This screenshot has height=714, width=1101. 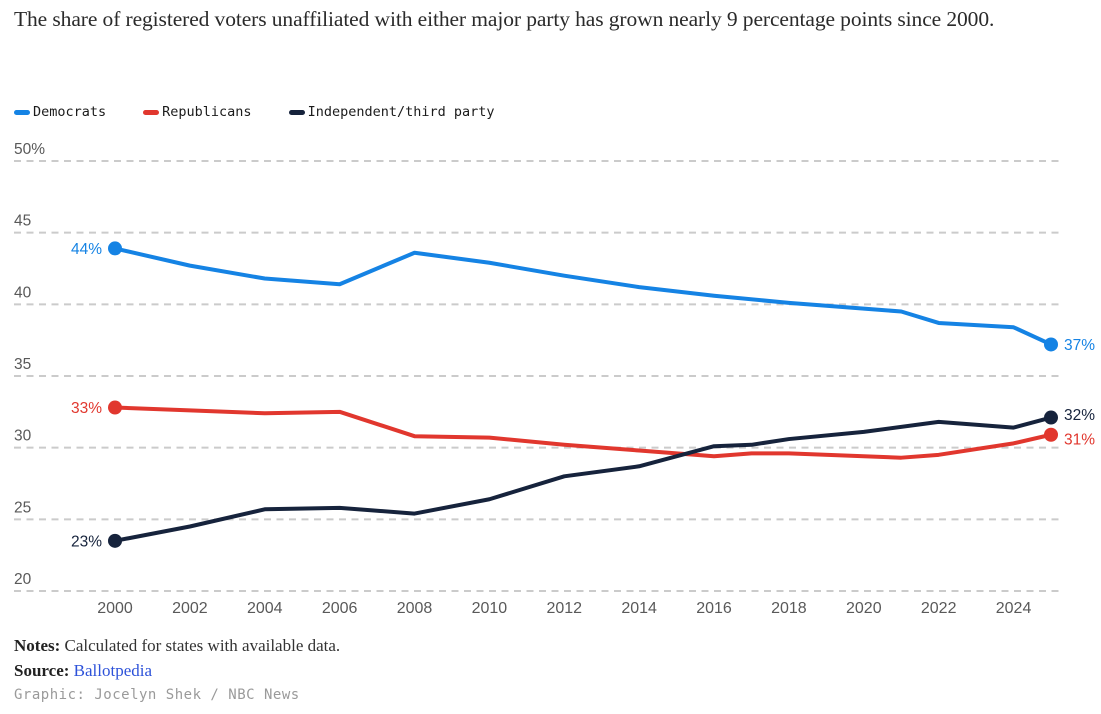 I want to click on y-axis-tick-label: 30, so click(x=23, y=436).